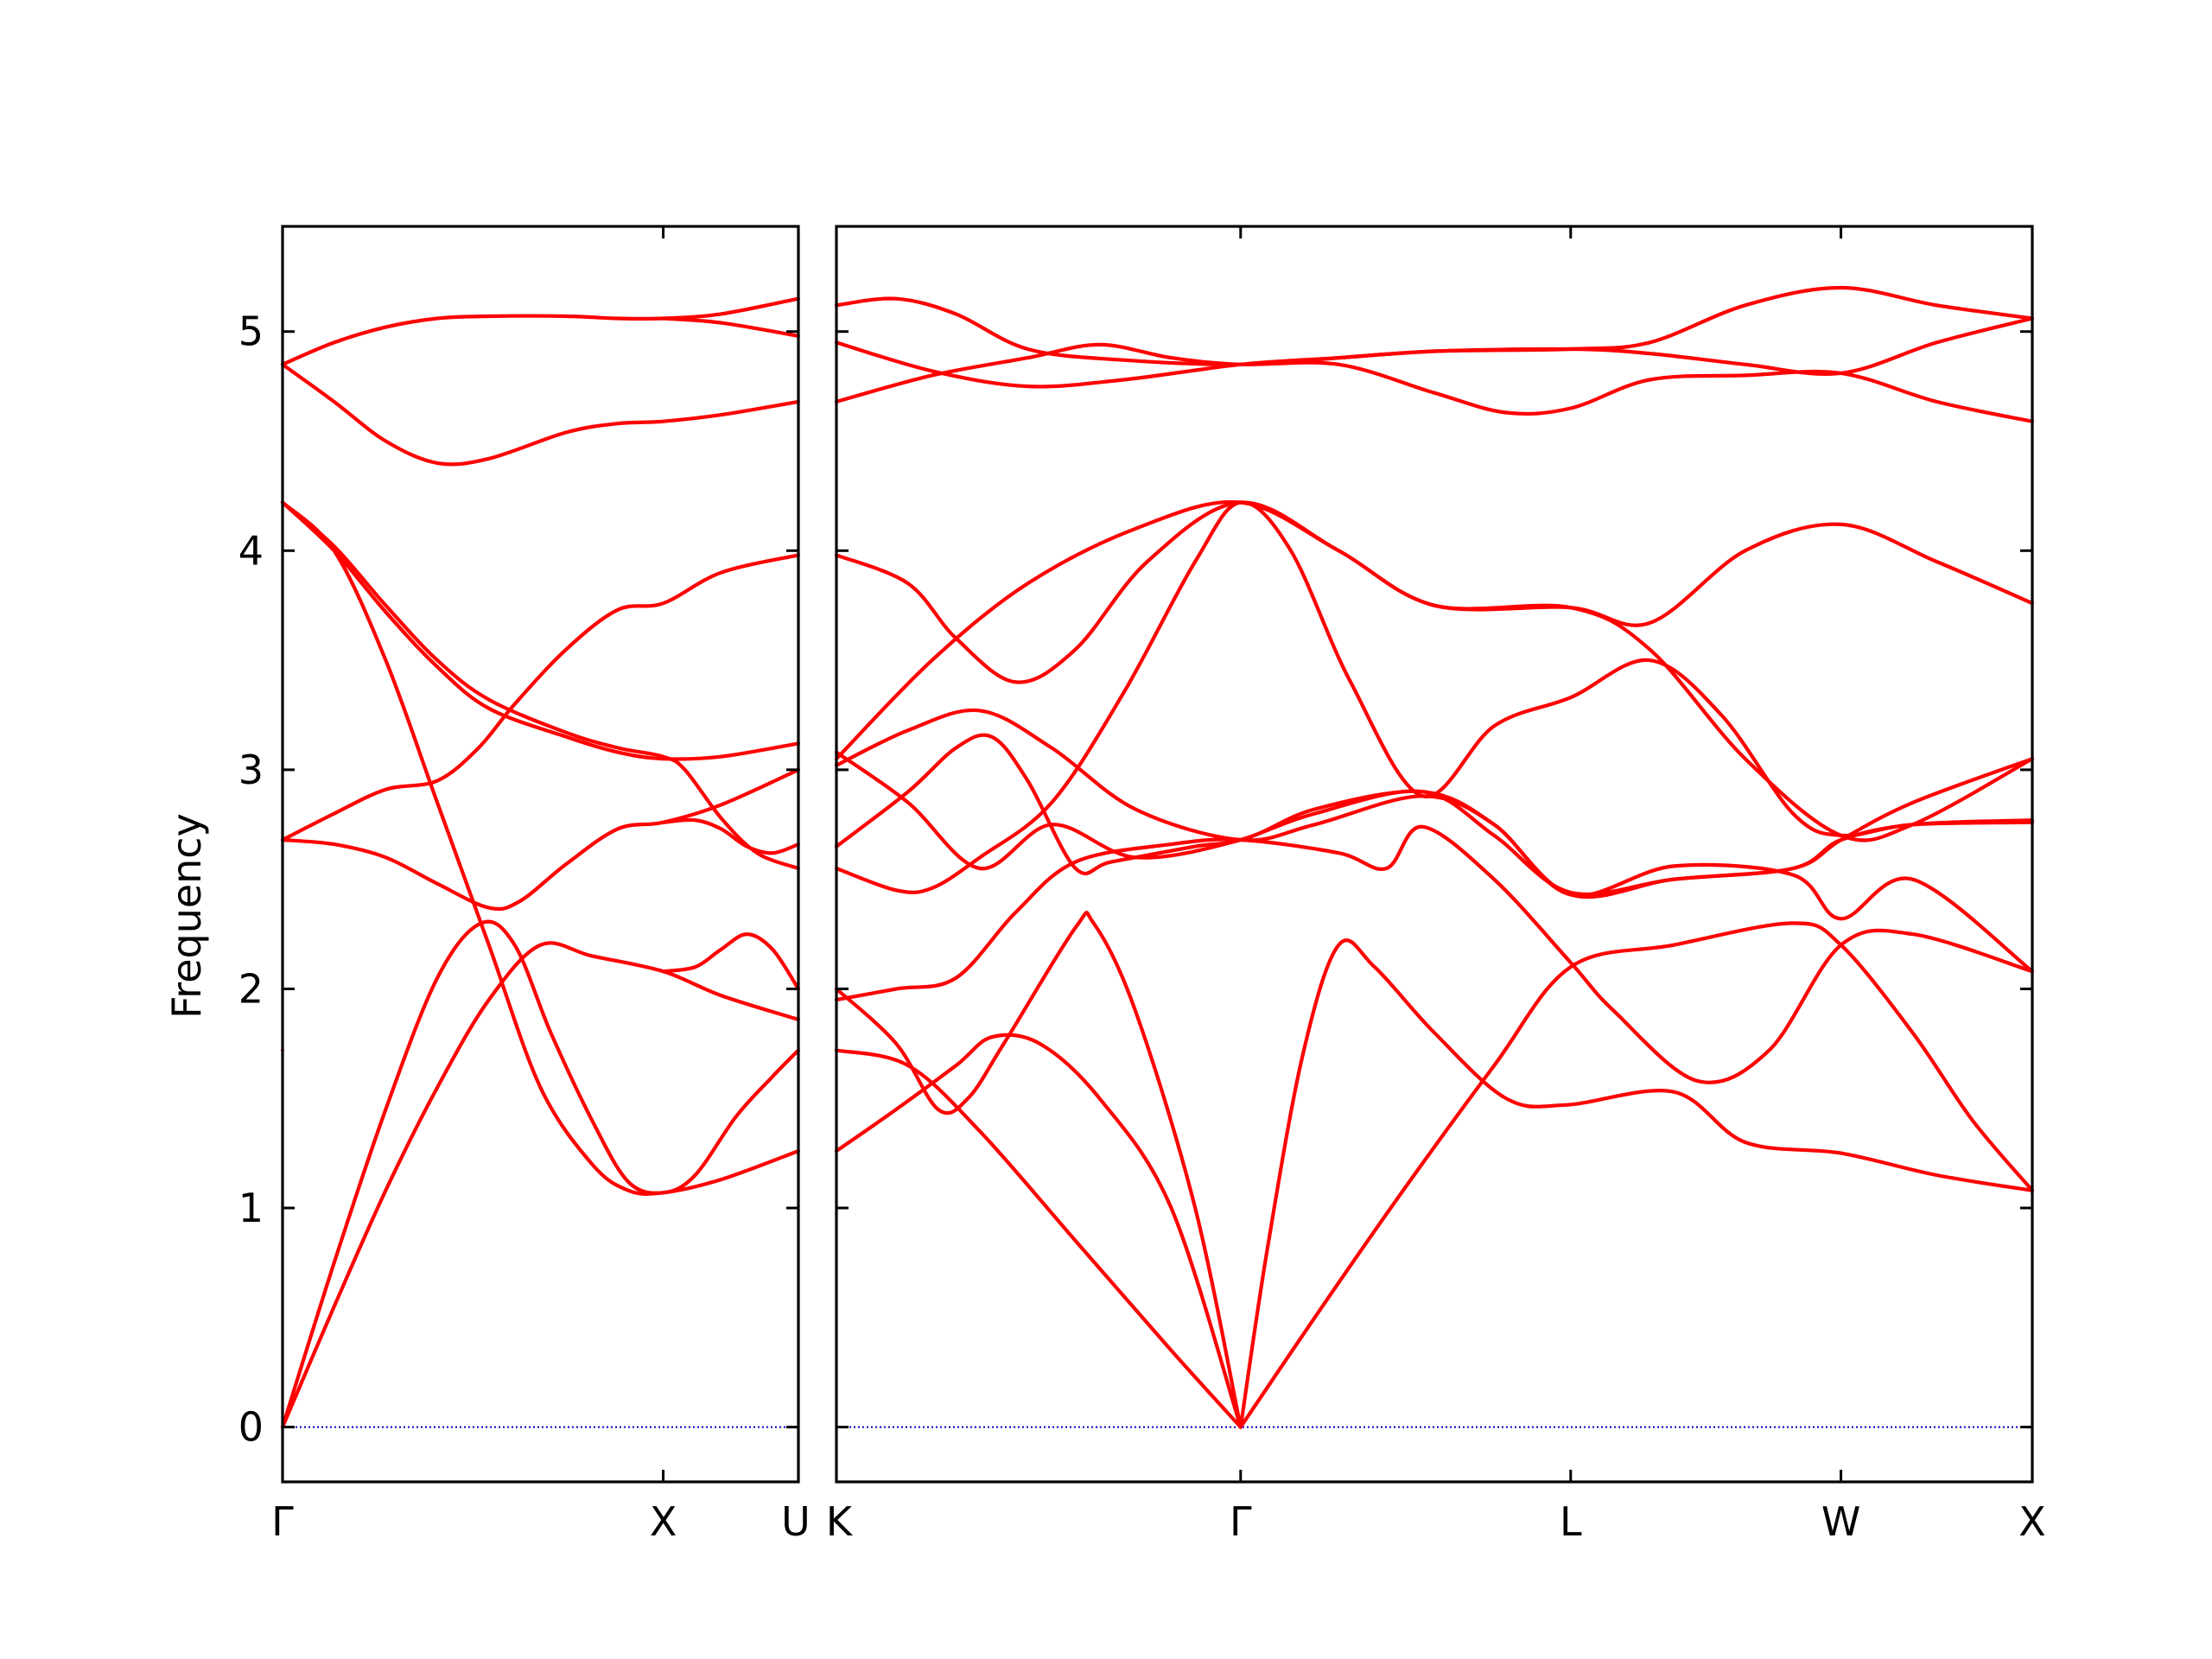  What do you see at coordinates (840, 1521) in the screenshot?
I see `x-tick-label: K` at bounding box center [840, 1521].